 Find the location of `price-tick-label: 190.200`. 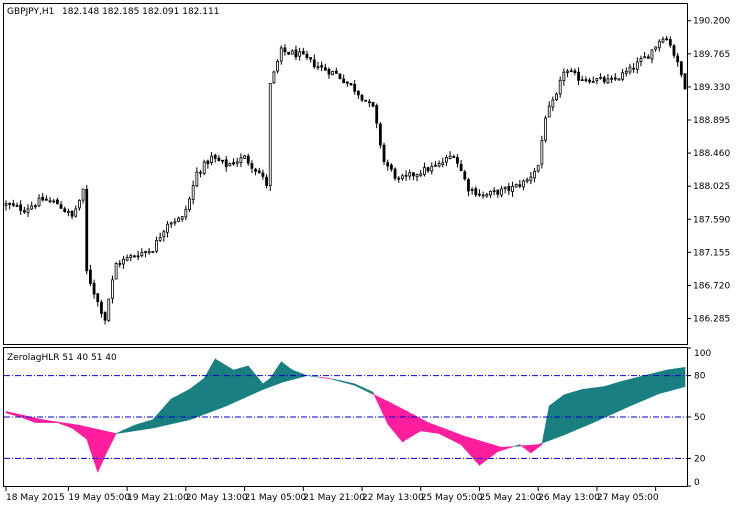

price-tick-label: 190.200 is located at coordinates (711, 22).